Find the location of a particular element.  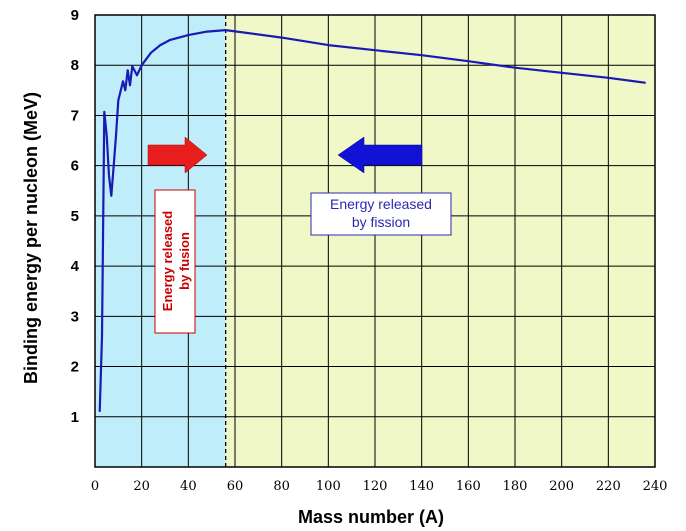

x-tick-label: 0 is located at coordinates (95, 486).